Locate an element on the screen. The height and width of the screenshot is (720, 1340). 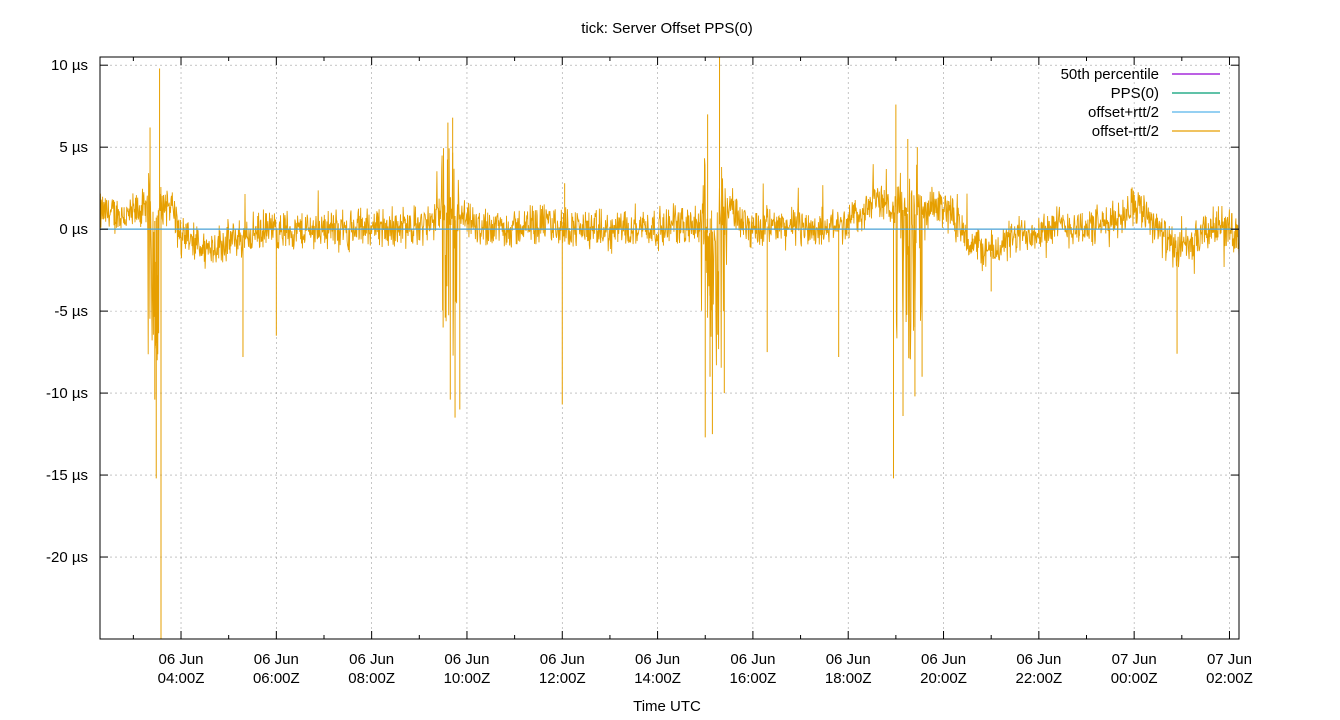
legend-label: PPS(0) is located at coordinates (1135, 93).